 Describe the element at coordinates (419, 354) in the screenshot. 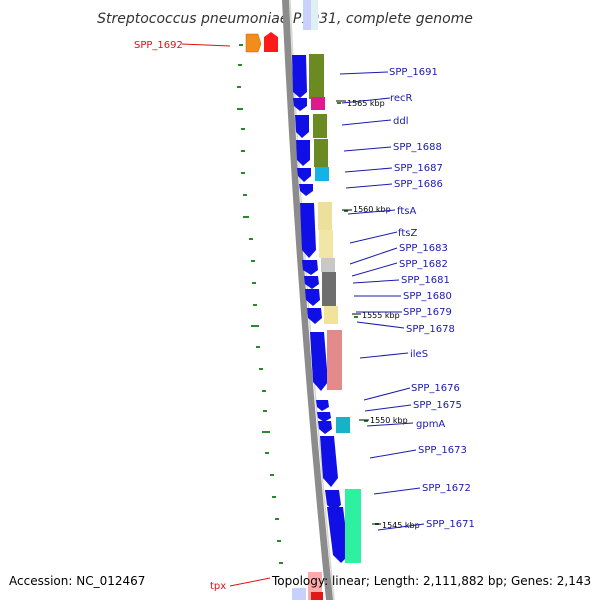

I see `gene-label: ileS` at that location.